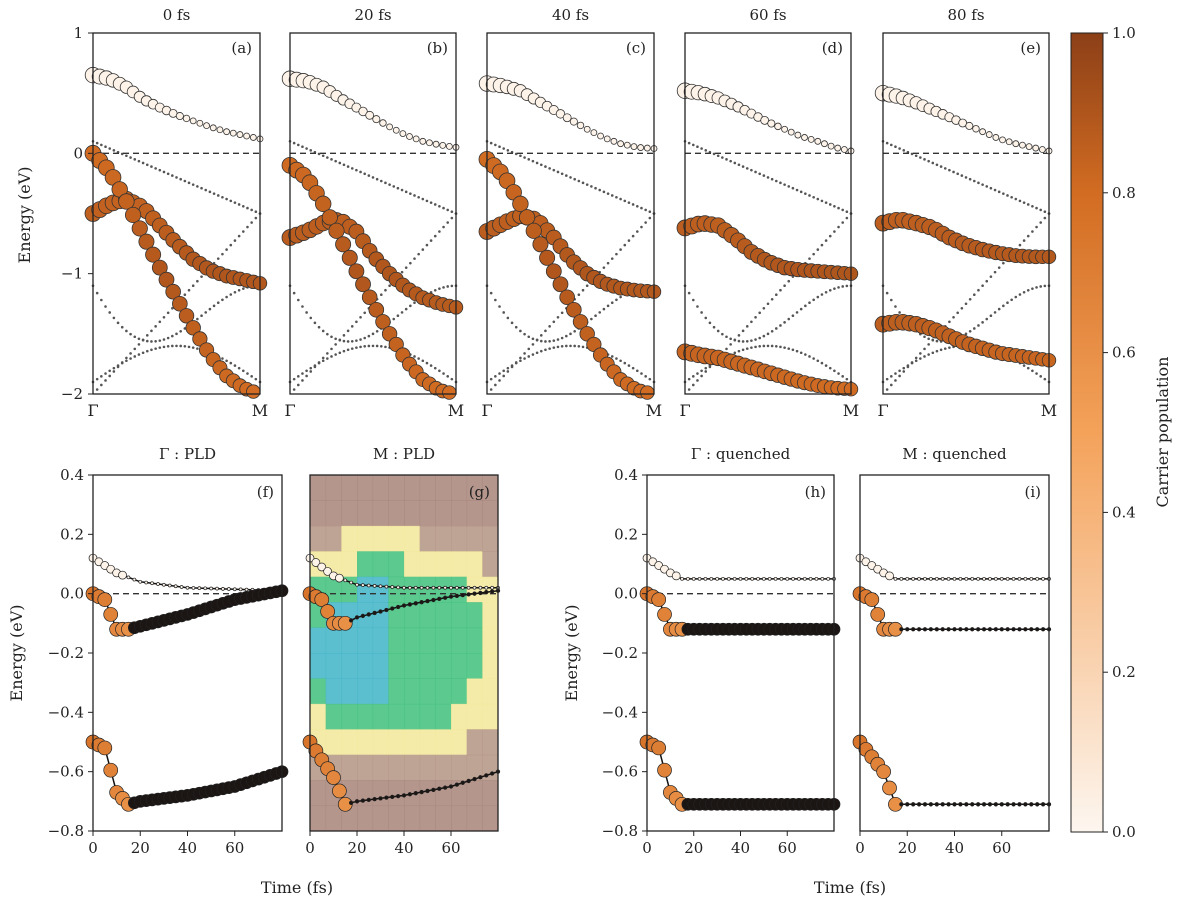 The image size is (1181, 902). What do you see at coordinates (72, 274) in the screenshot?
I see `y-tick-label: −1` at bounding box center [72, 274].